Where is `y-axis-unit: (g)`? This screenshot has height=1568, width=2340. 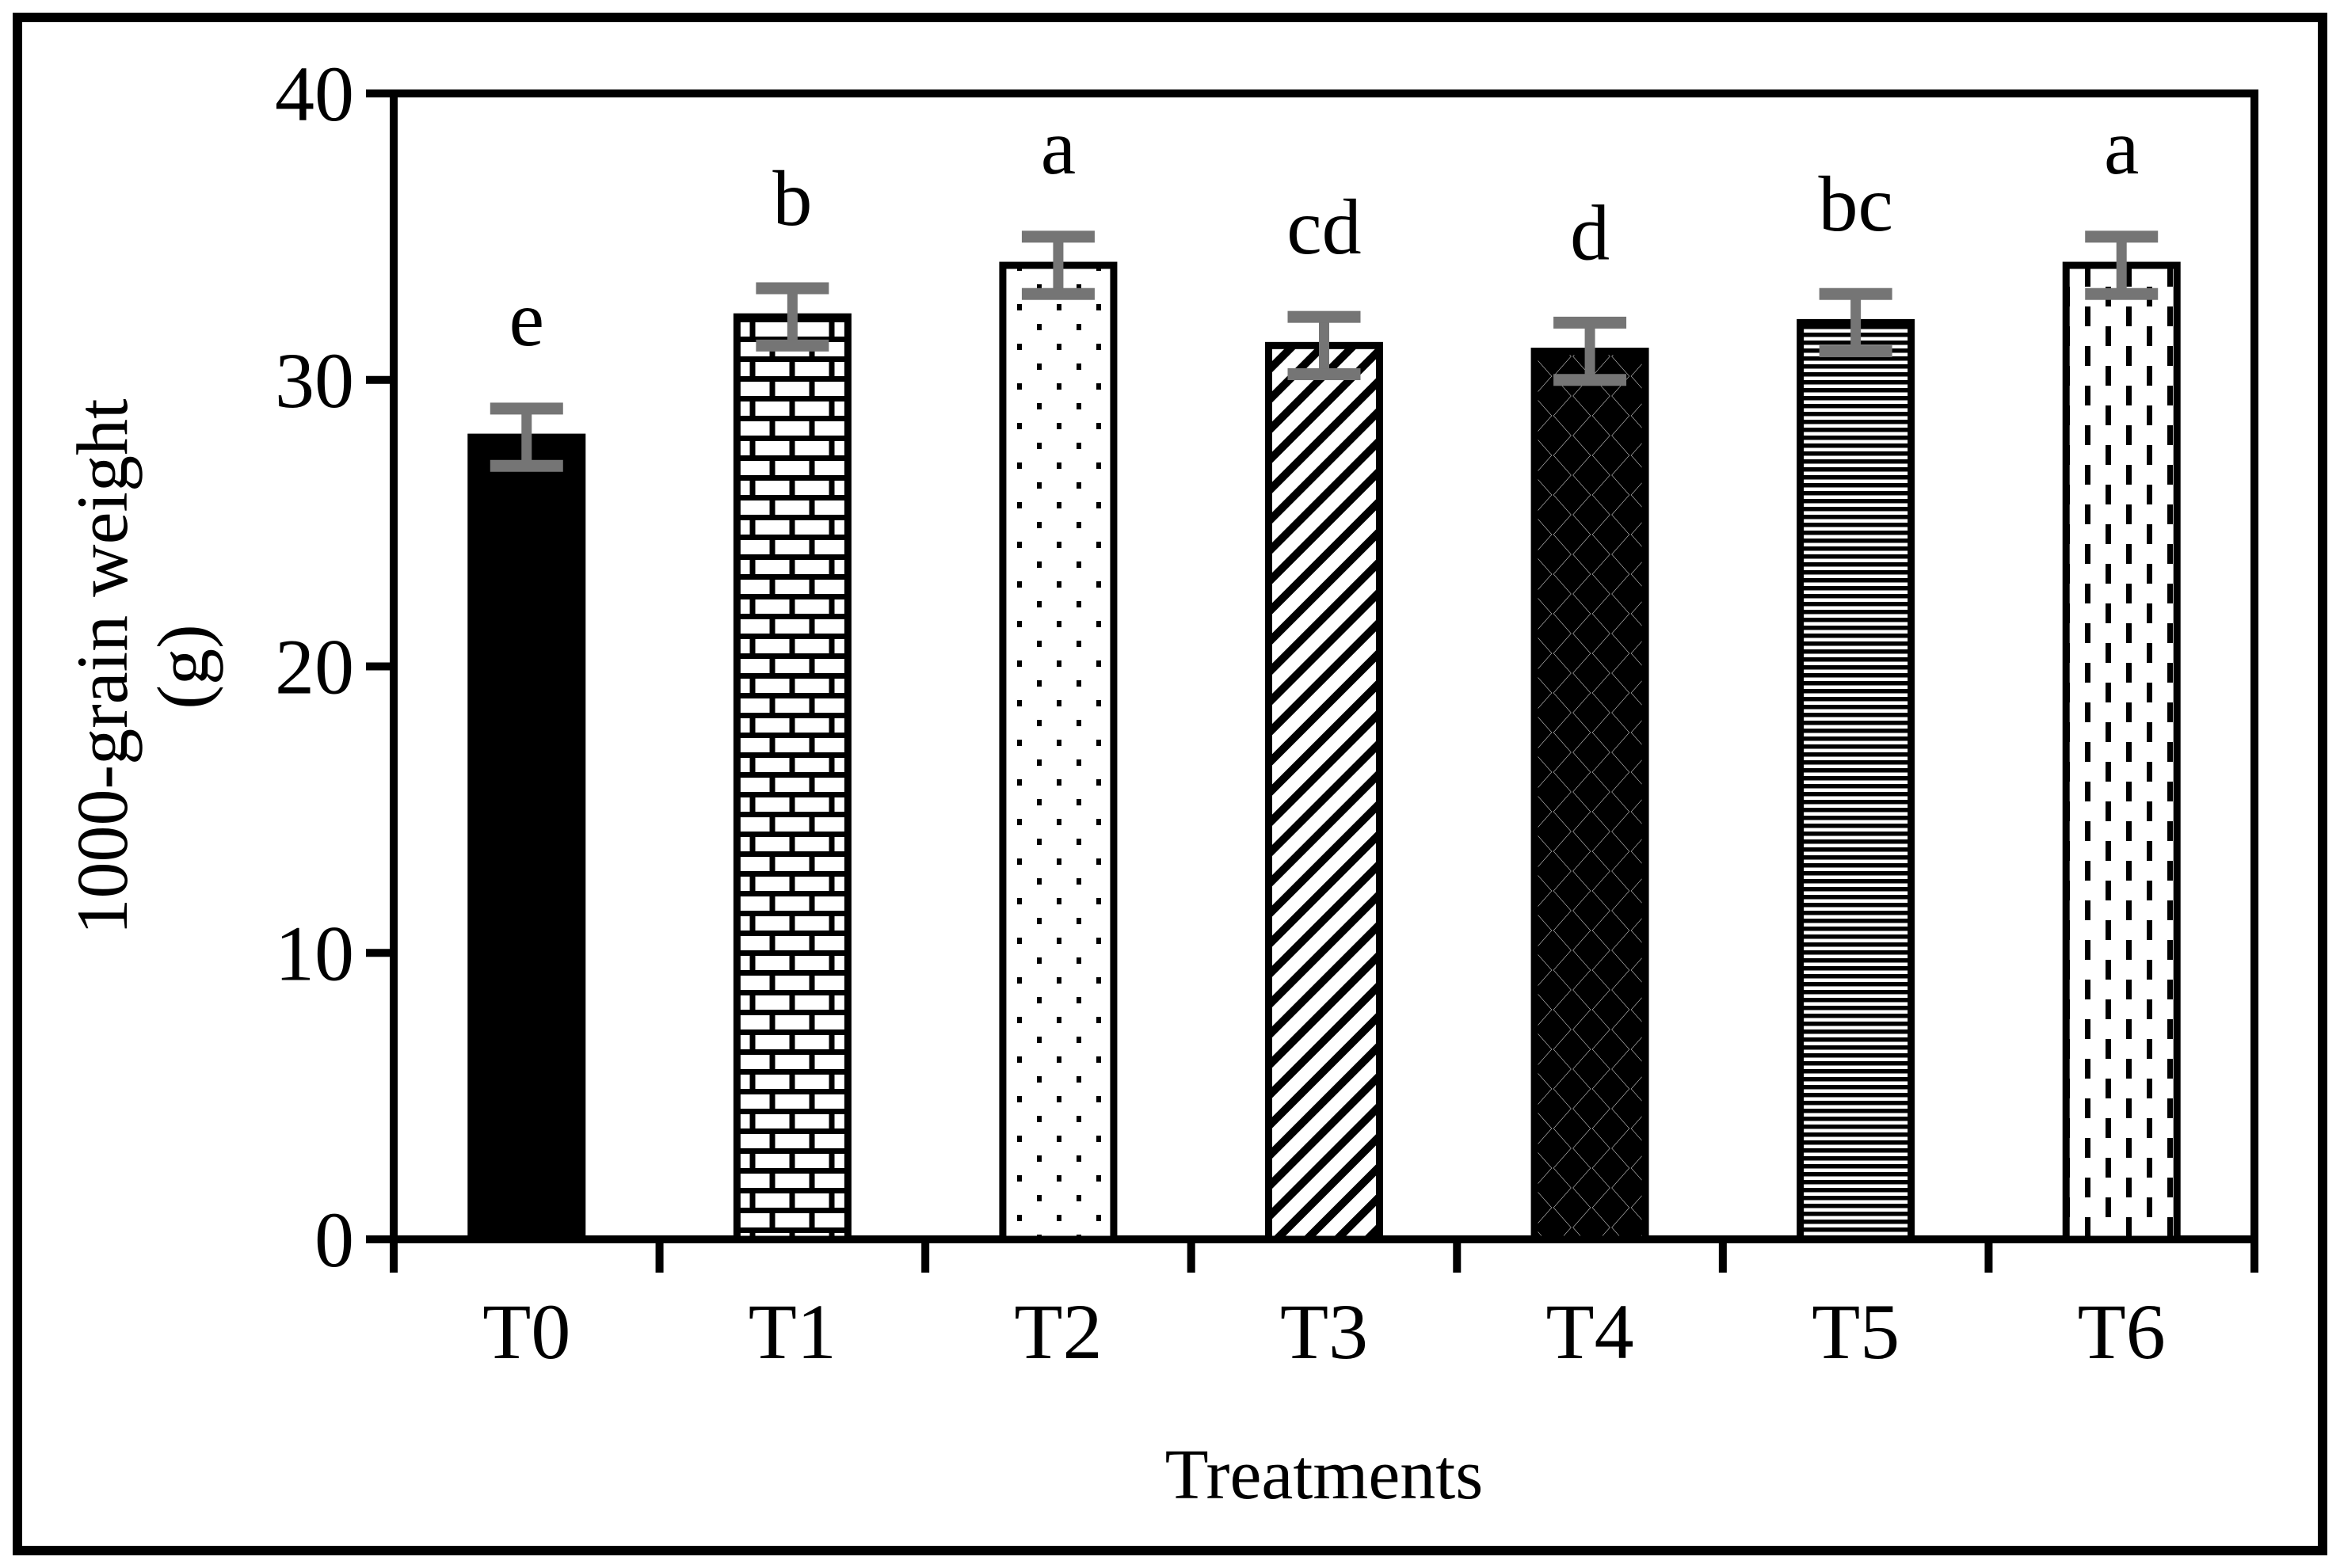
y-axis-unit: (g) is located at coordinates (183, 666).